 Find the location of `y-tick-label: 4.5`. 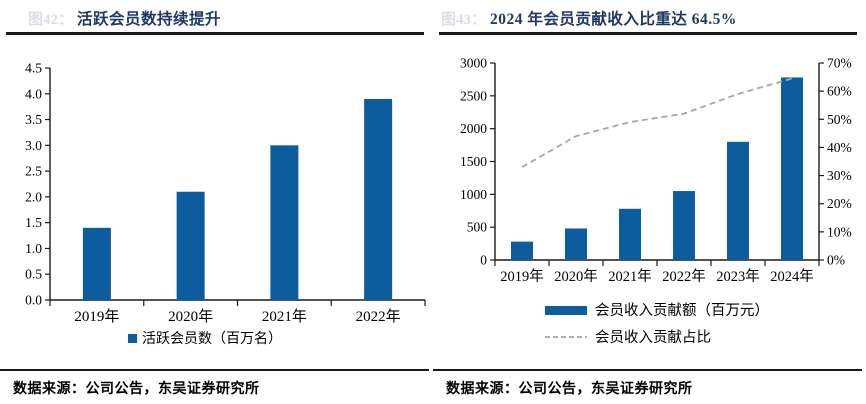

y-tick-label: 4.5 is located at coordinates (33, 68).